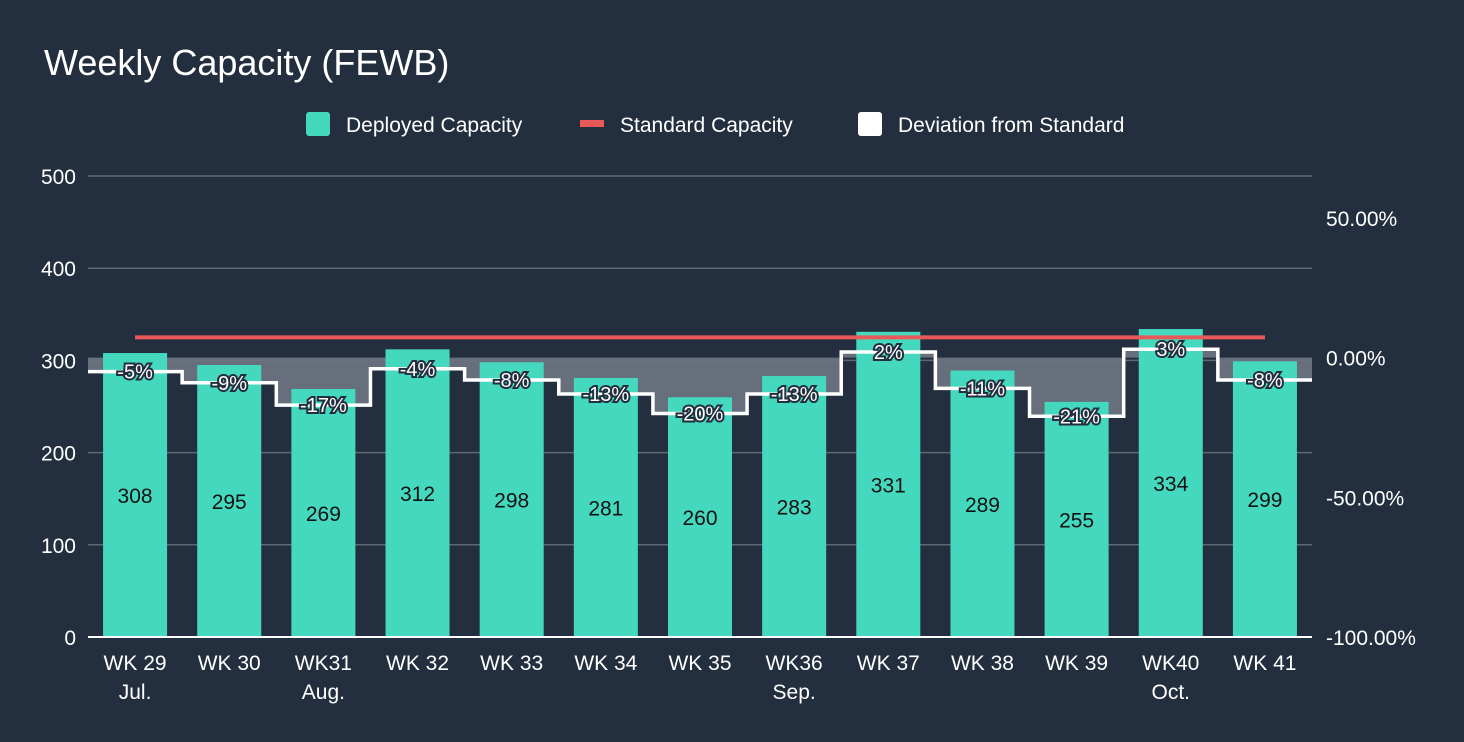 The image size is (1464, 742). Describe the element at coordinates (511, 663) in the screenshot. I see `x-category-label: WK 33` at that location.